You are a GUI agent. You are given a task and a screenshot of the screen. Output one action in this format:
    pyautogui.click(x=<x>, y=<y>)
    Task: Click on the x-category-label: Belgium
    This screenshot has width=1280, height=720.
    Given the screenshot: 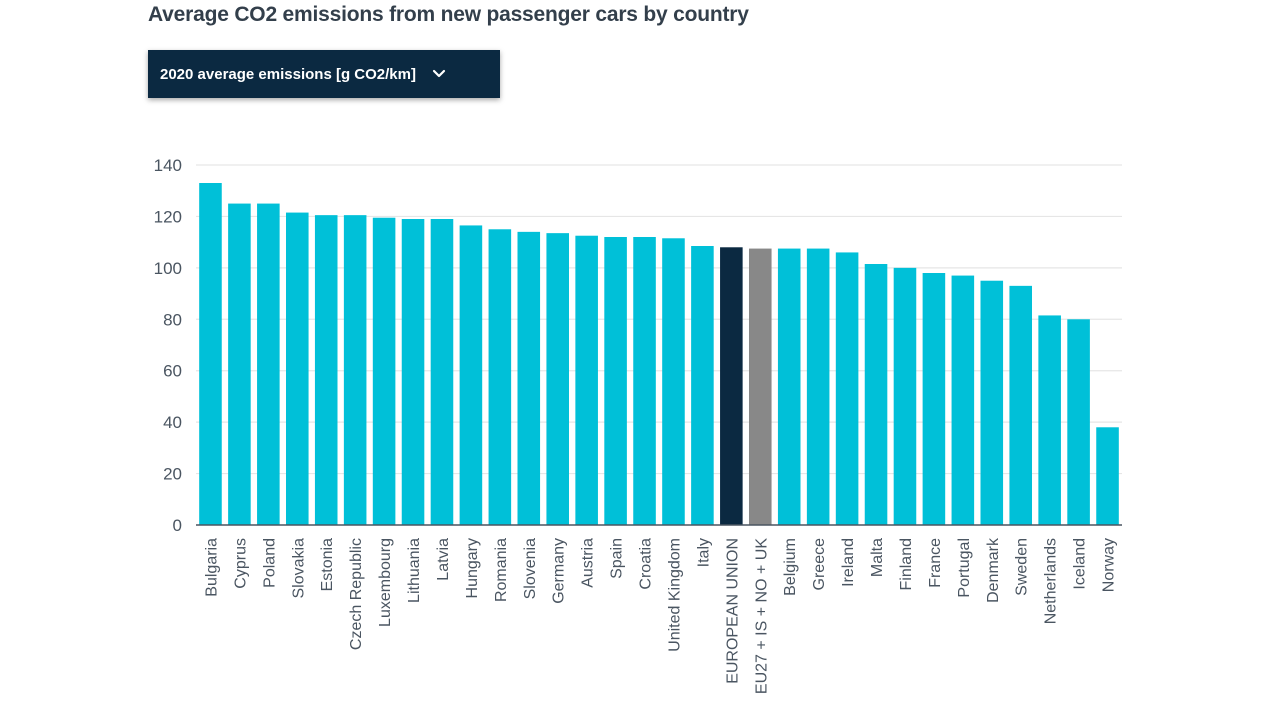 What is the action you would take?
    pyautogui.click(x=790, y=567)
    